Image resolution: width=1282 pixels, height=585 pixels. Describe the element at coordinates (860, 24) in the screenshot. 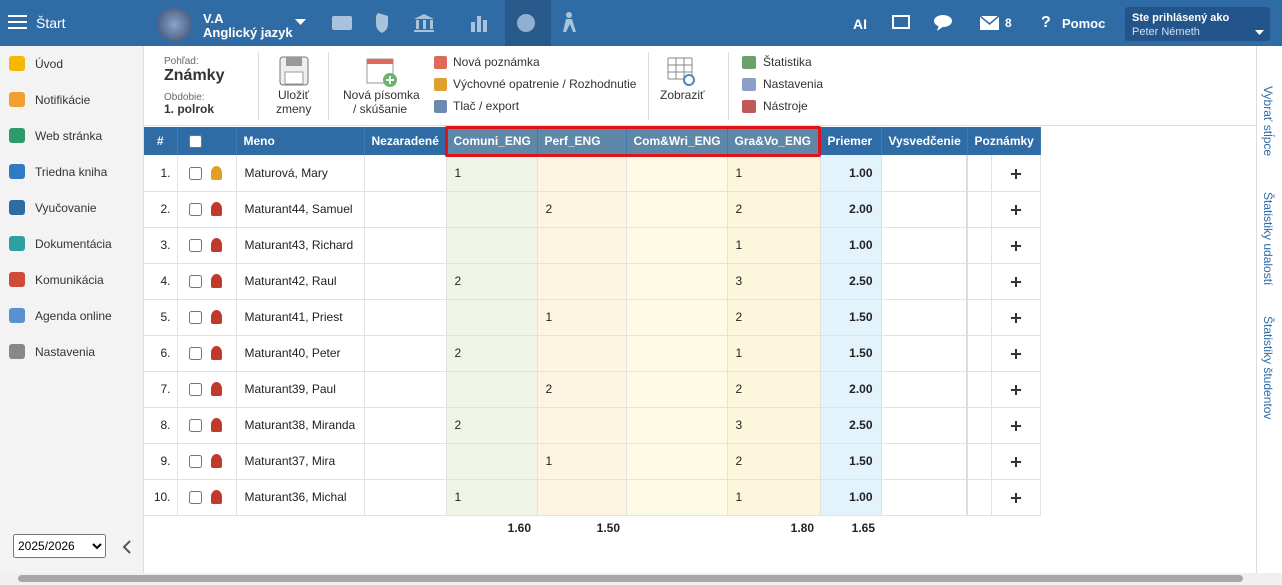

I see `ai-button: AI` at that location.